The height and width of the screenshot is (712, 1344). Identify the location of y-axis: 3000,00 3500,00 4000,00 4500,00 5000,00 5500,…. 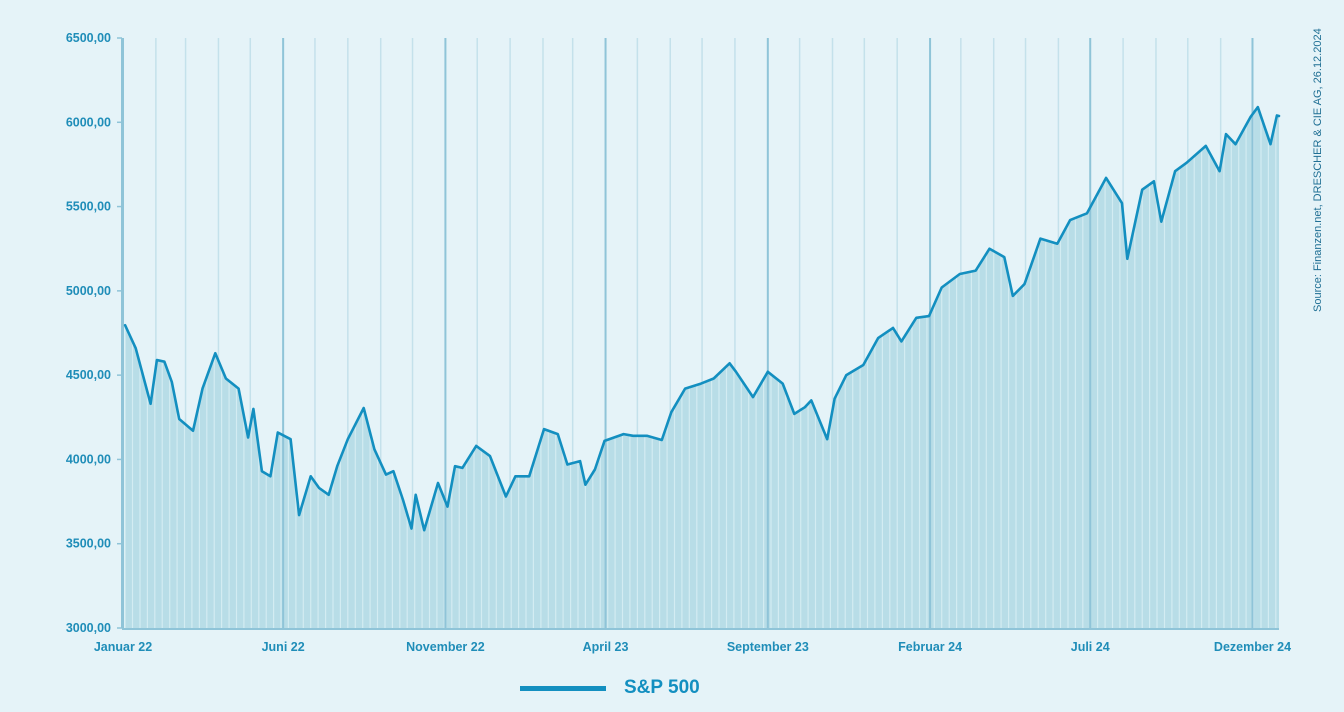
(94, 333).